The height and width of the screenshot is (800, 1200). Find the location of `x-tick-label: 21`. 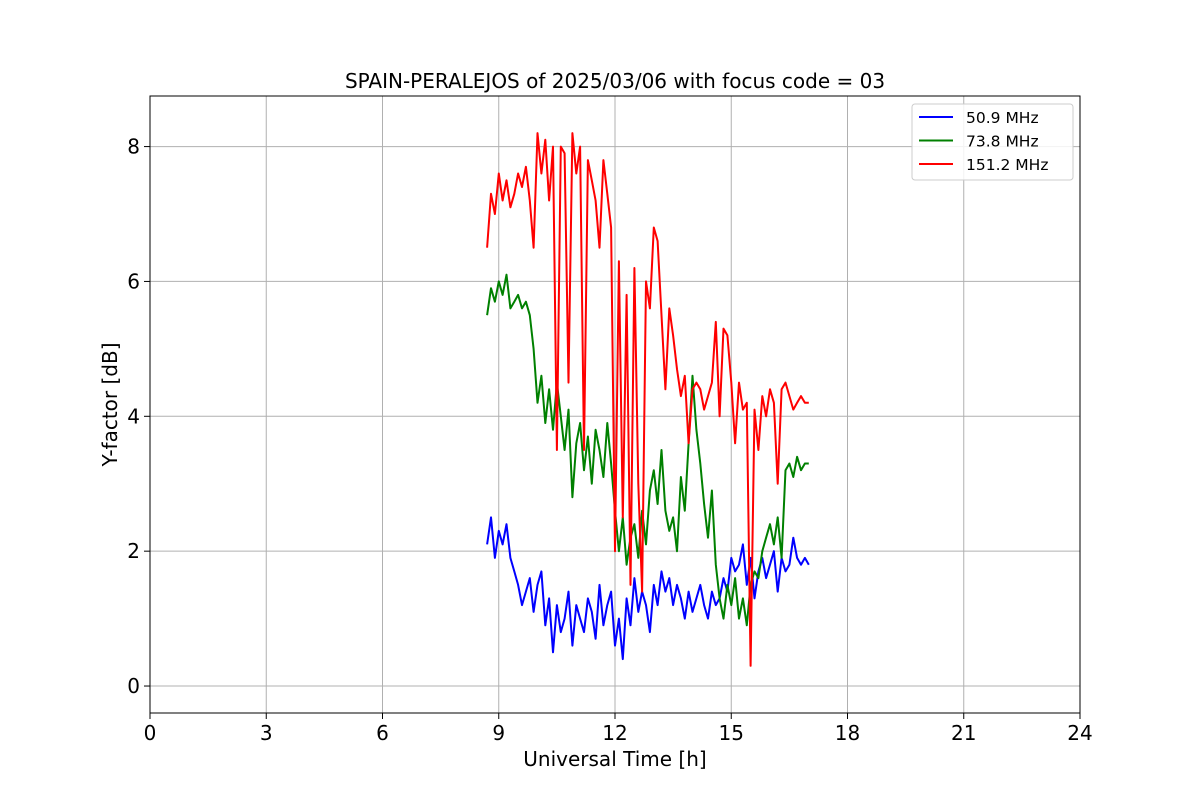

x-tick-label: 21 is located at coordinates (963, 733).